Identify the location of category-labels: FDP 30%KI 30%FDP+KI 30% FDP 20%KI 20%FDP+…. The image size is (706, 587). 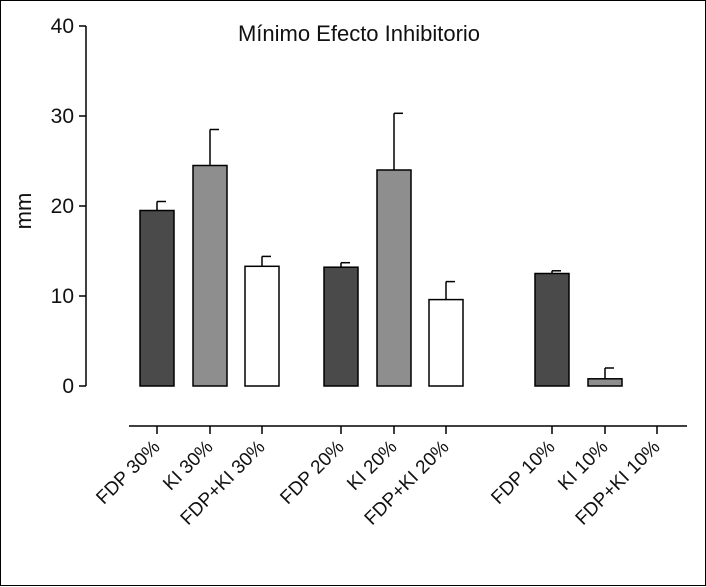
(378, 483).